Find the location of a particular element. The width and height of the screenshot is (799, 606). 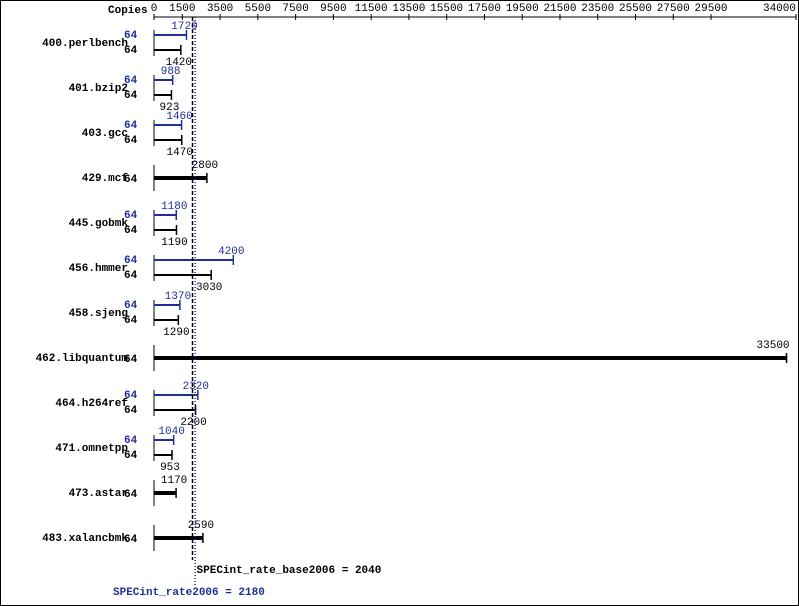

category-label: 445.gobmk is located at coordinates (99, 224).